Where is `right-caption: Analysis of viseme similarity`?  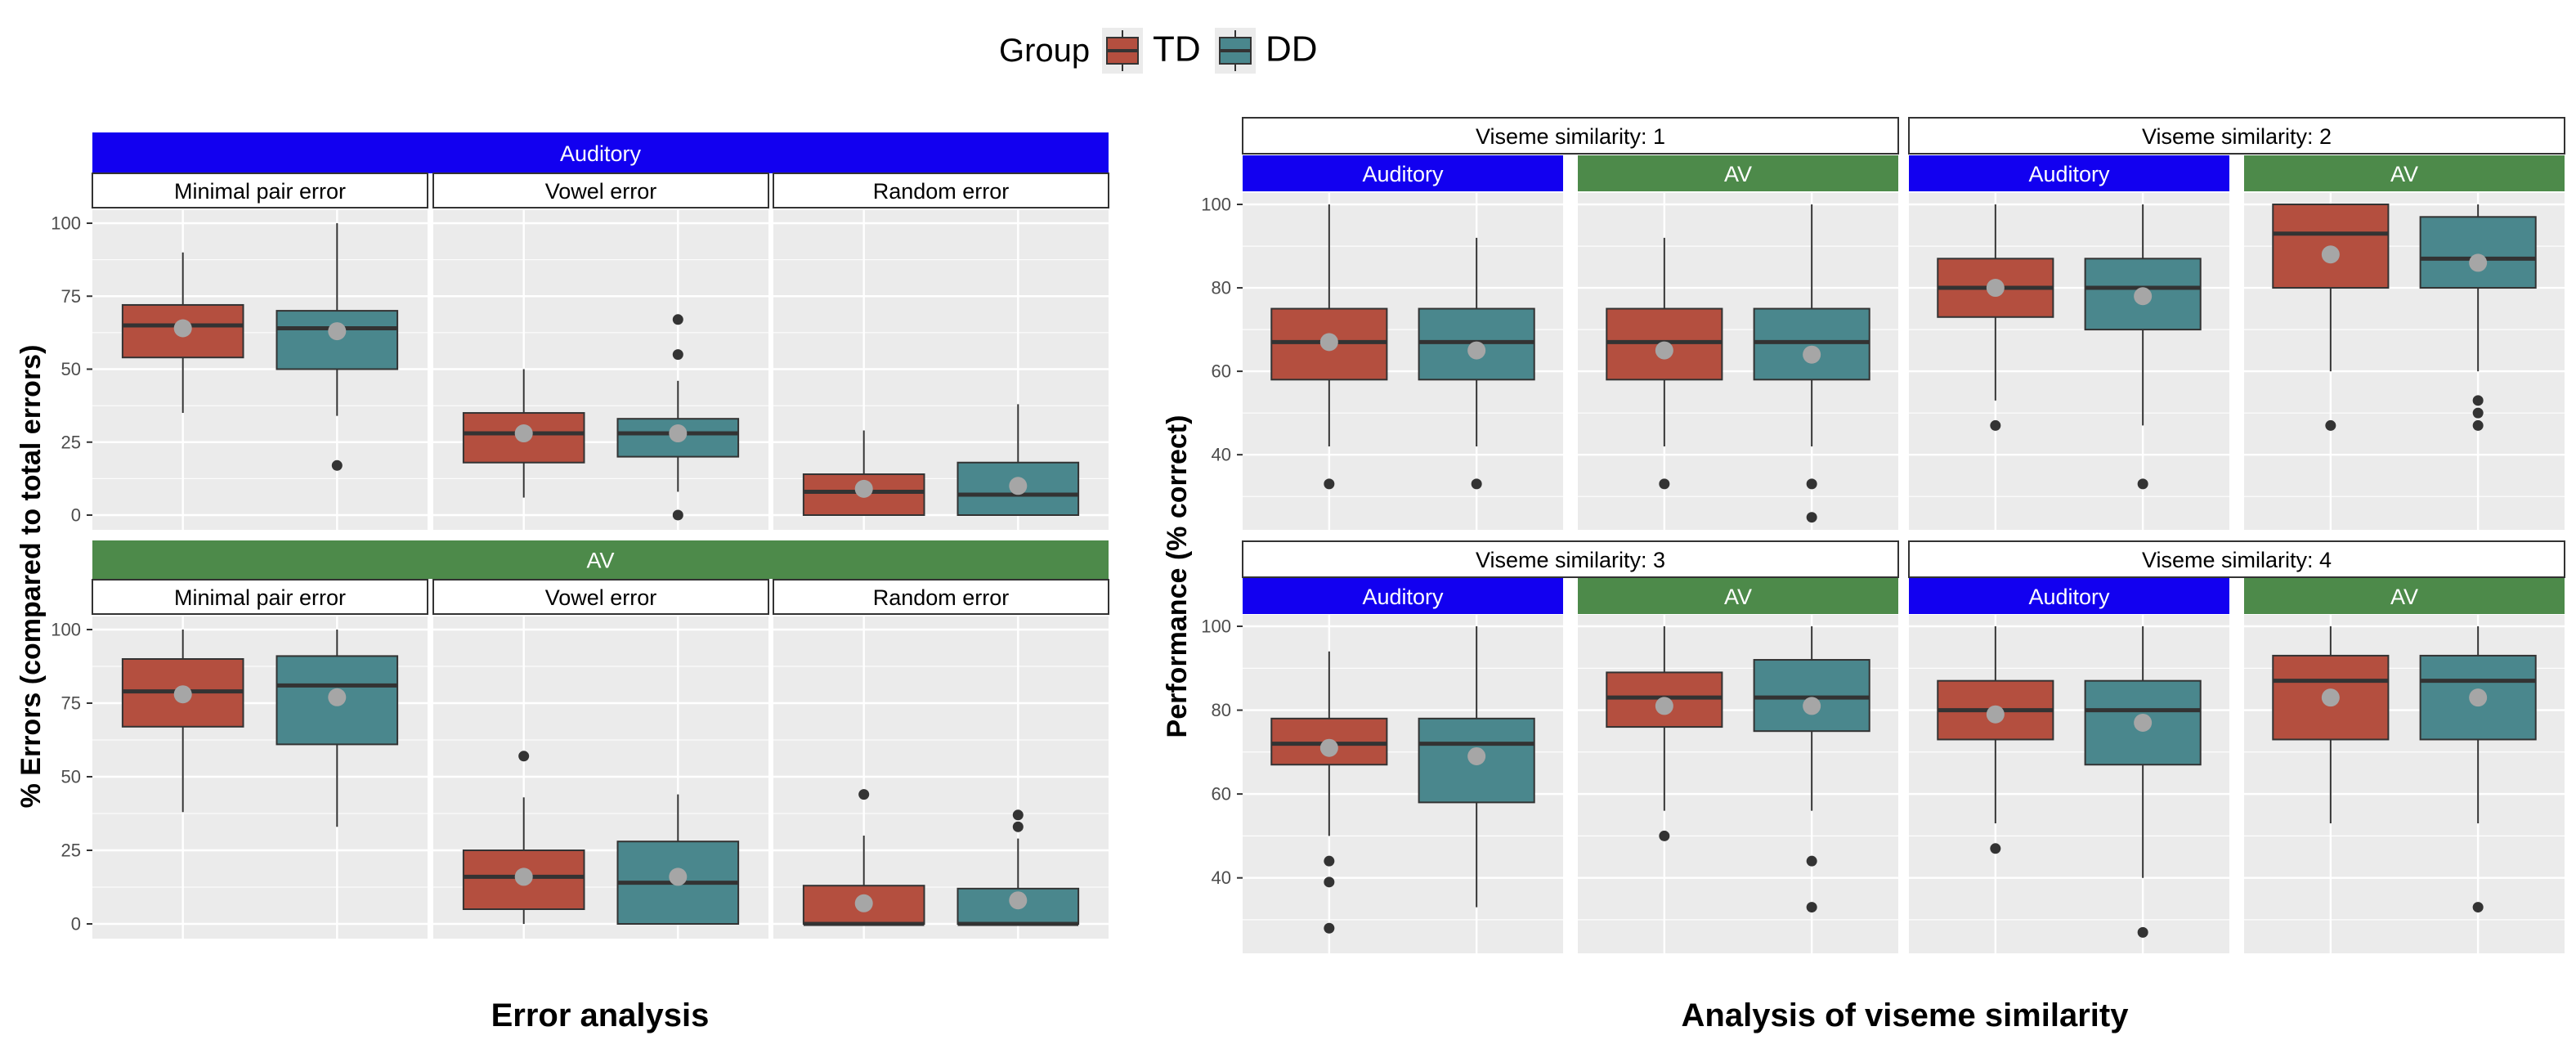
right-caption: Analysis of viseme similarity is located at coordinates (1906, 1015).